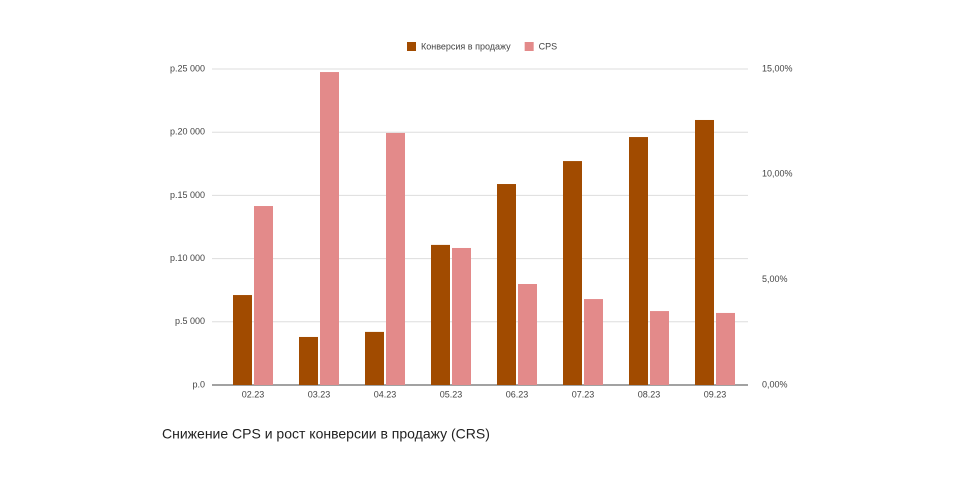  Describe the element at coordinates (187, 68) in the screenshot. I see `y-tick-label: р.25 000` at that location.